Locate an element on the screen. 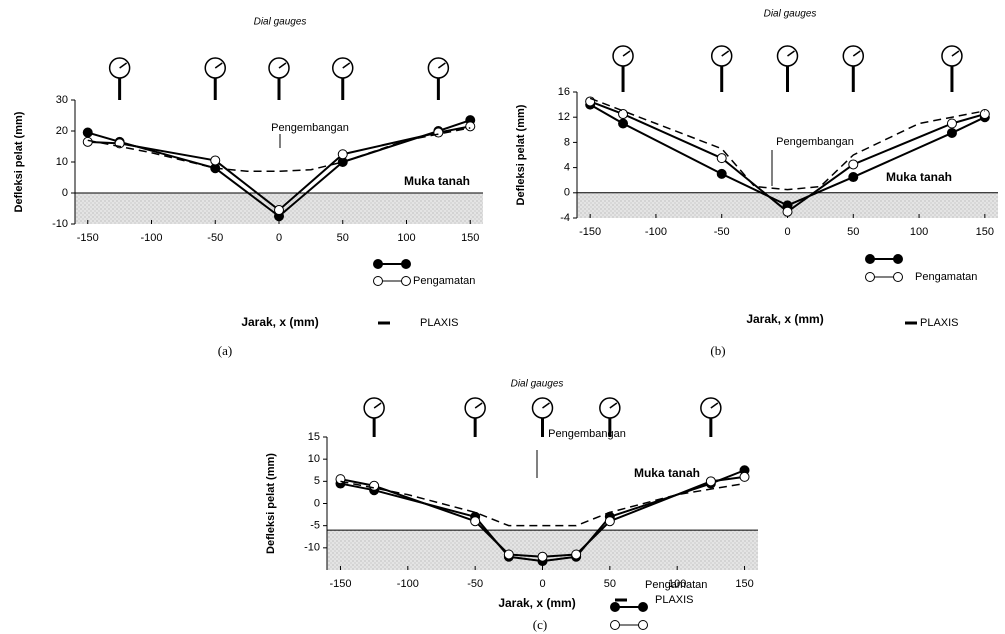  y-tick-label: 30 is located at coordinates (62, 100).